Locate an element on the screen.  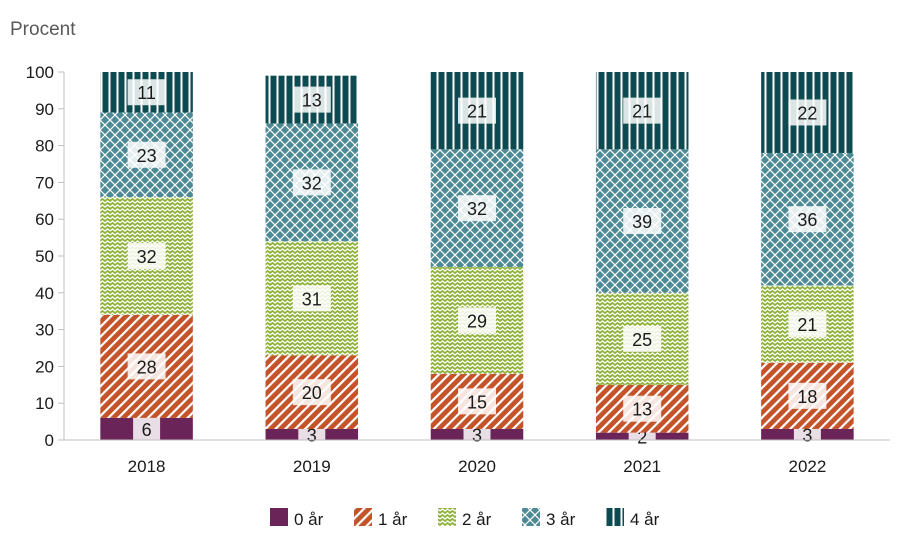
data-label: 2 is located at coordinates (642, 437).